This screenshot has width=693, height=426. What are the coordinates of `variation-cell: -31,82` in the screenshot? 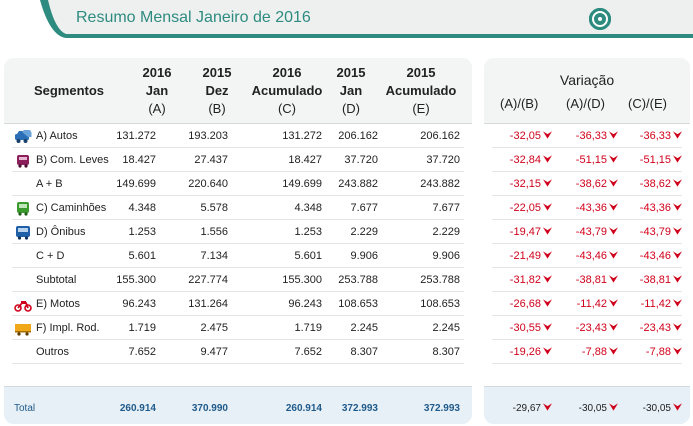 It's located at (531, 280).